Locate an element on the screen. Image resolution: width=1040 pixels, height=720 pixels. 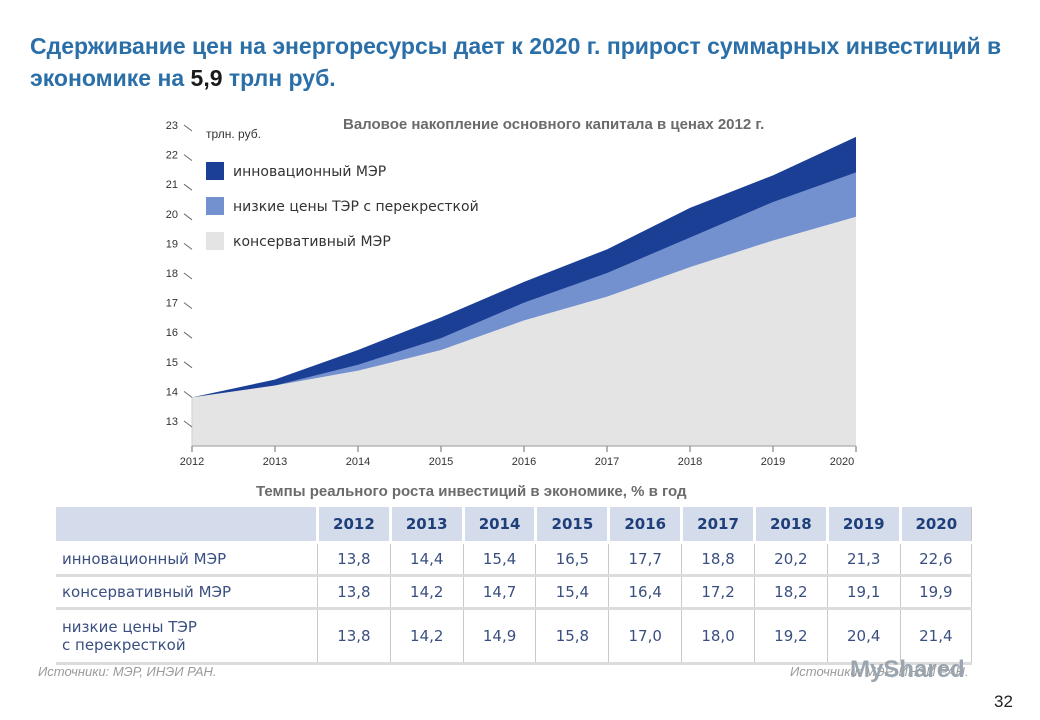
y-tick-label: 14 is located at coordinates (172, 392).